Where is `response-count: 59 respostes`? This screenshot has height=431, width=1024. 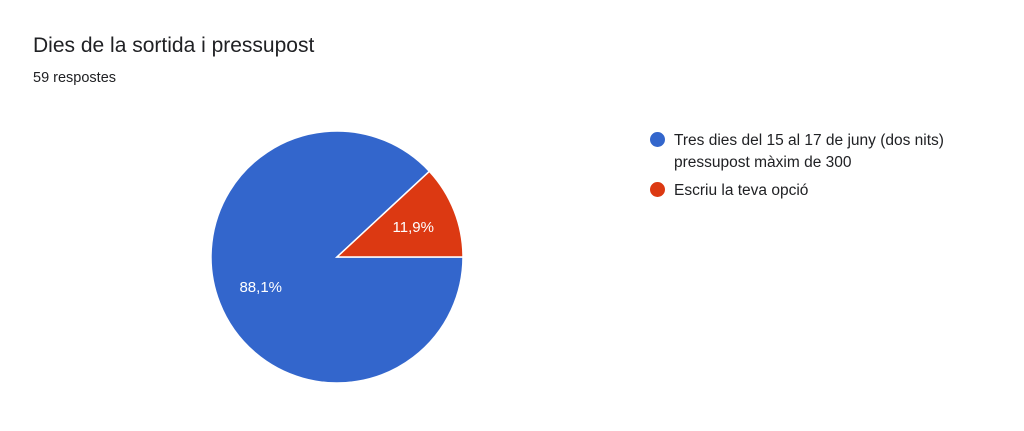 response-count: 59 respostes is located at coordinates (75, 78).